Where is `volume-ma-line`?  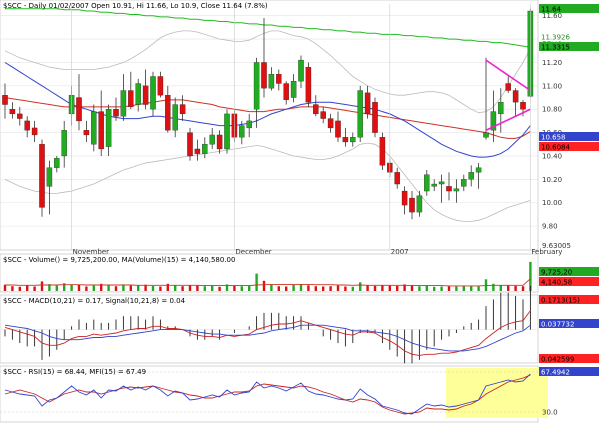
volume-ma-line is located at coordinates (268, 282).